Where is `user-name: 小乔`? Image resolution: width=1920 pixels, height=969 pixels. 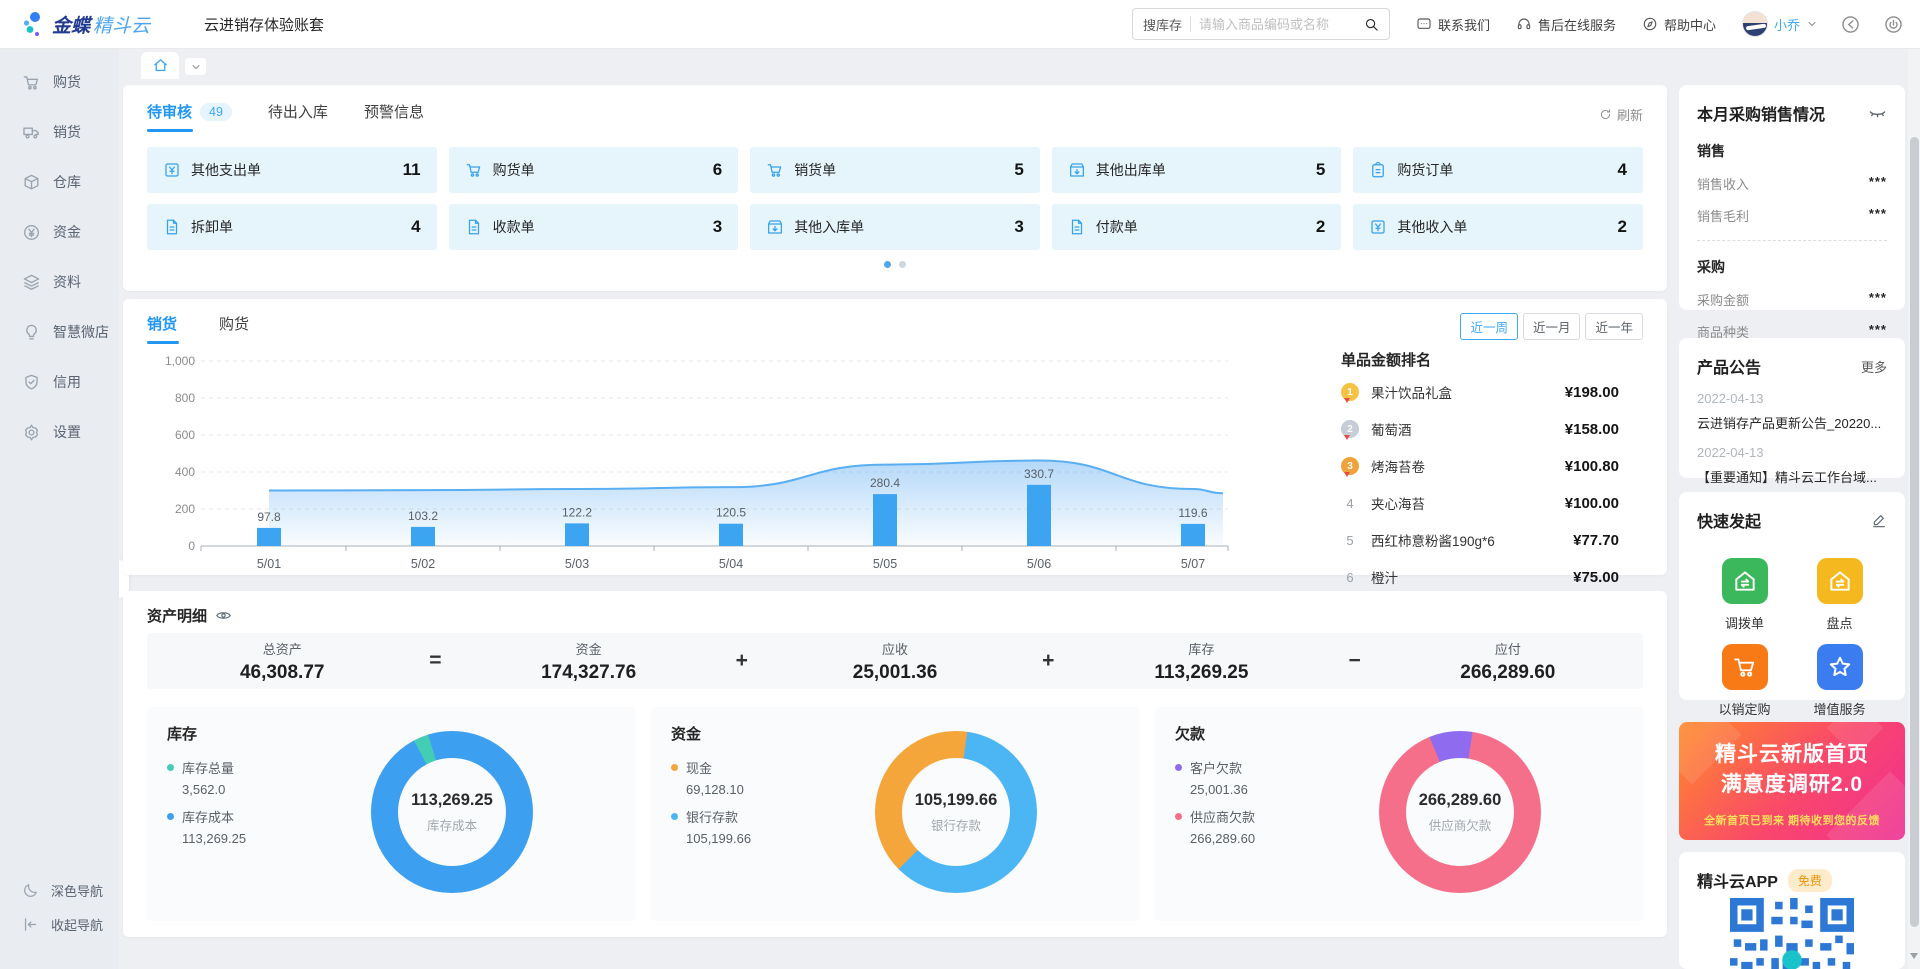 user-name: 小乔 is located at coordinates (1786, 25).